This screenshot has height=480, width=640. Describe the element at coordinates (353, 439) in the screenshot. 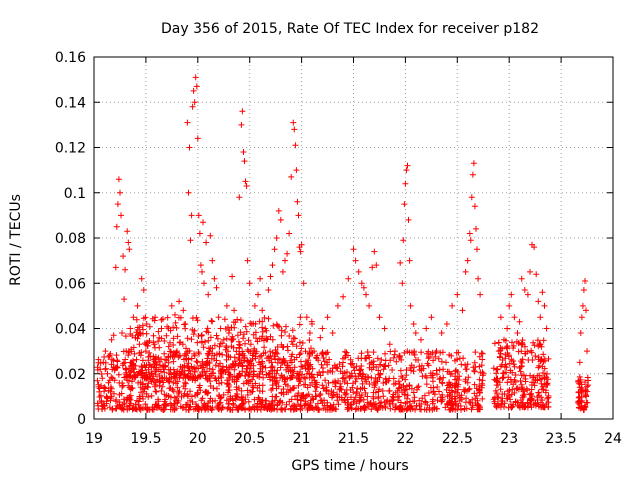

I see `x-tick-label: 21.5` at that location.